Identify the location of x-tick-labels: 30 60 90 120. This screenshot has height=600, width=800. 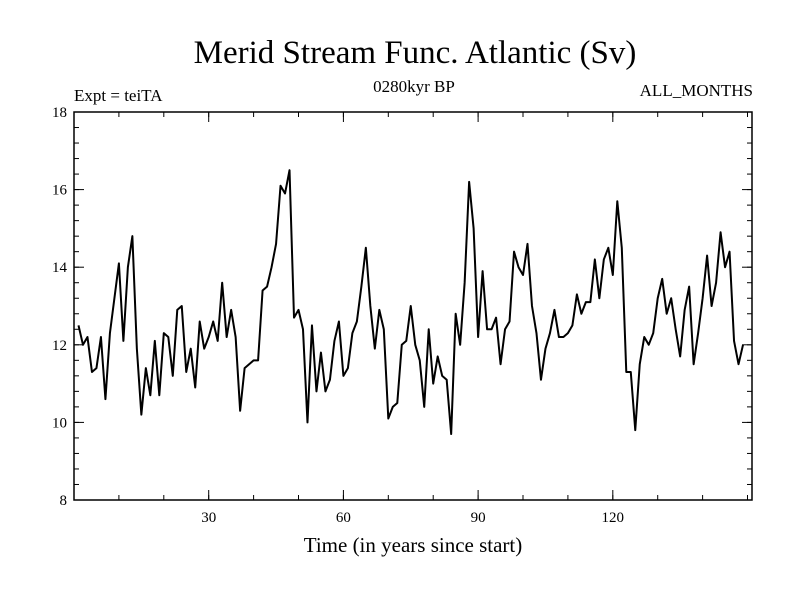
(412, 518).